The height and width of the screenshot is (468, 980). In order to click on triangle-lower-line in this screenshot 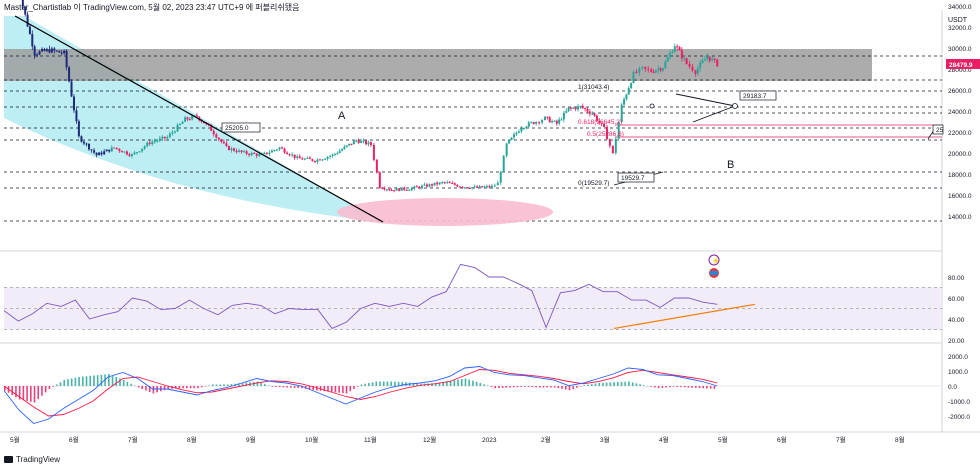, I will do `click(714, 114)`.